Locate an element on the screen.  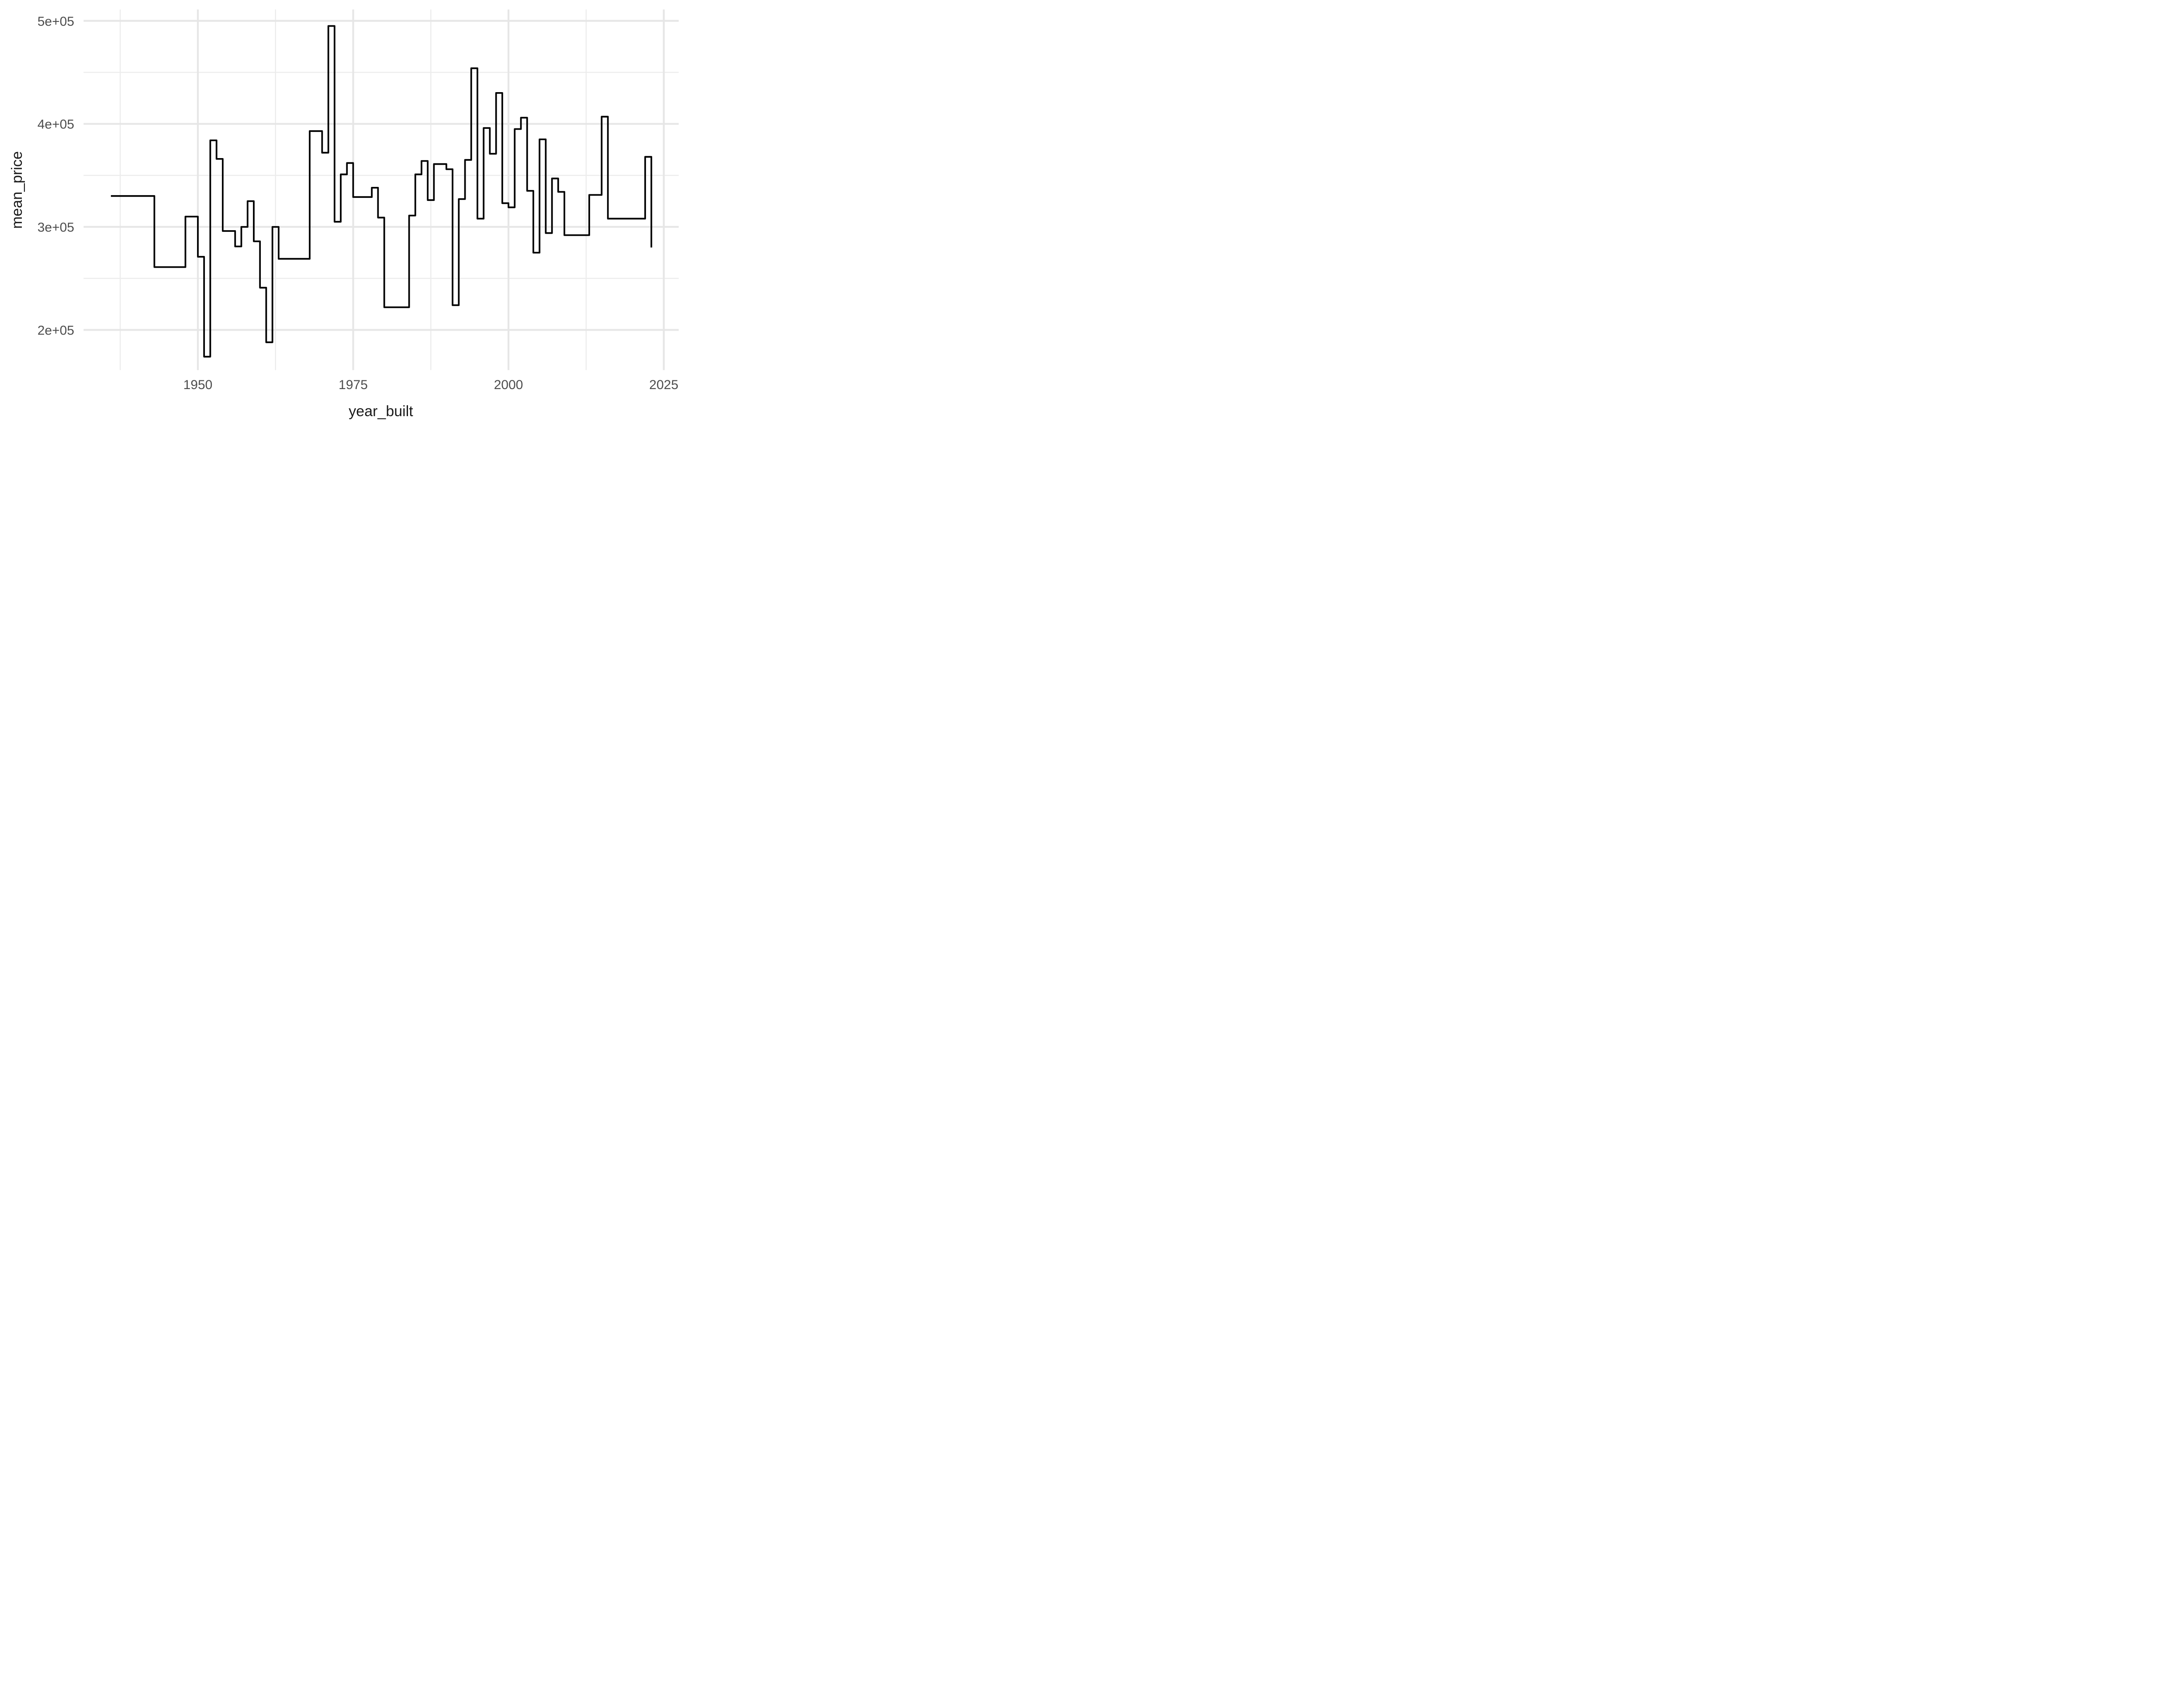
y-tick-label: 2e+05 is located at coordinates (56, 330).